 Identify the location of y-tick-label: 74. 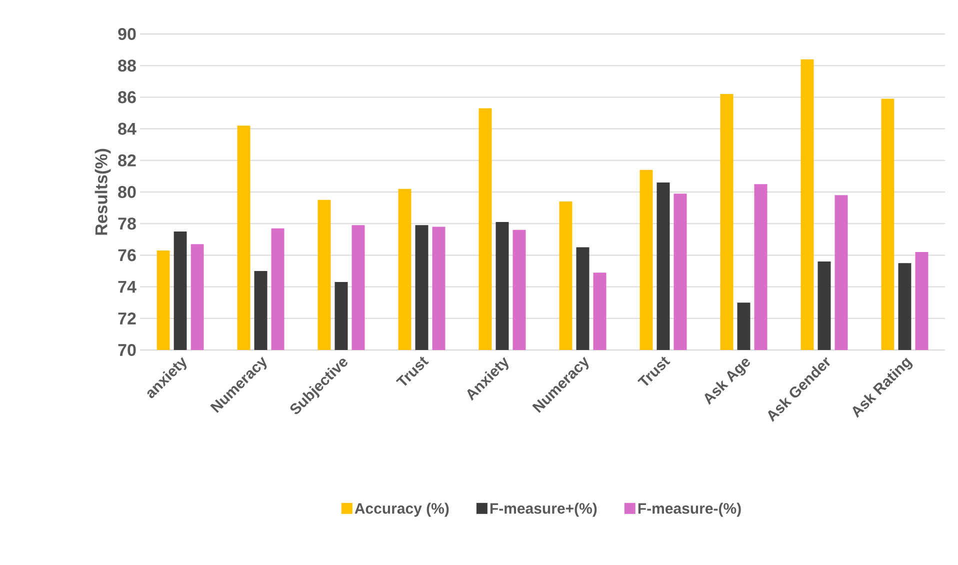
(127, 286).